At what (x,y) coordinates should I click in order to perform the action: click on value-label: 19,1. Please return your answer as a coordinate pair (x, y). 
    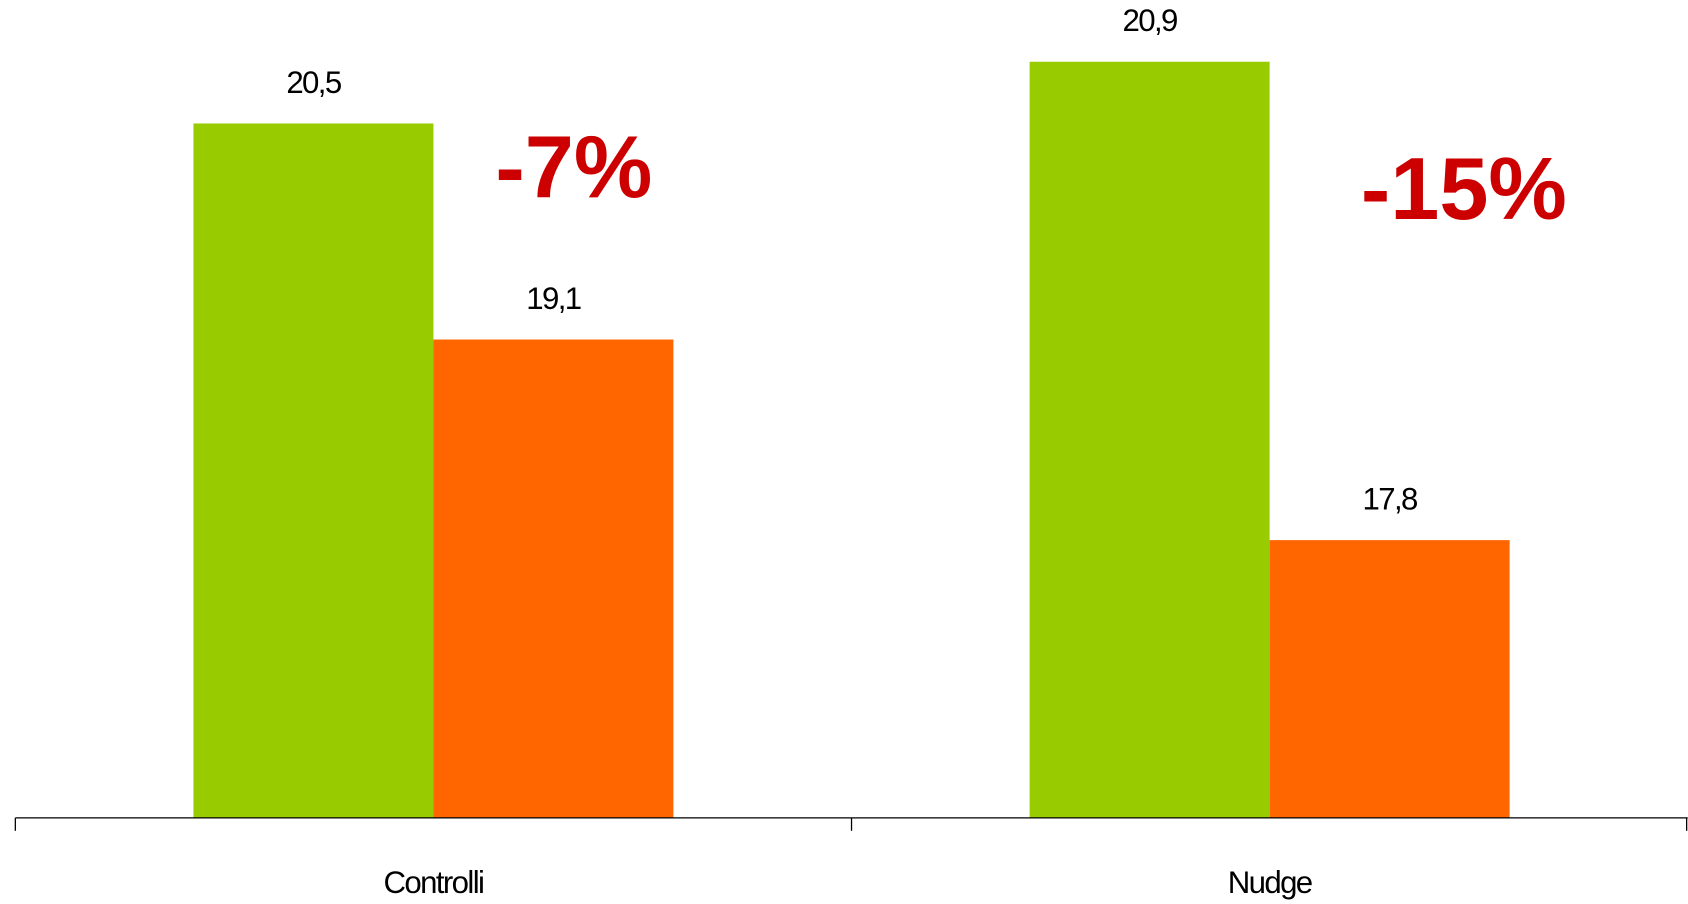
    Looking at the image, I should click on (553, 298).